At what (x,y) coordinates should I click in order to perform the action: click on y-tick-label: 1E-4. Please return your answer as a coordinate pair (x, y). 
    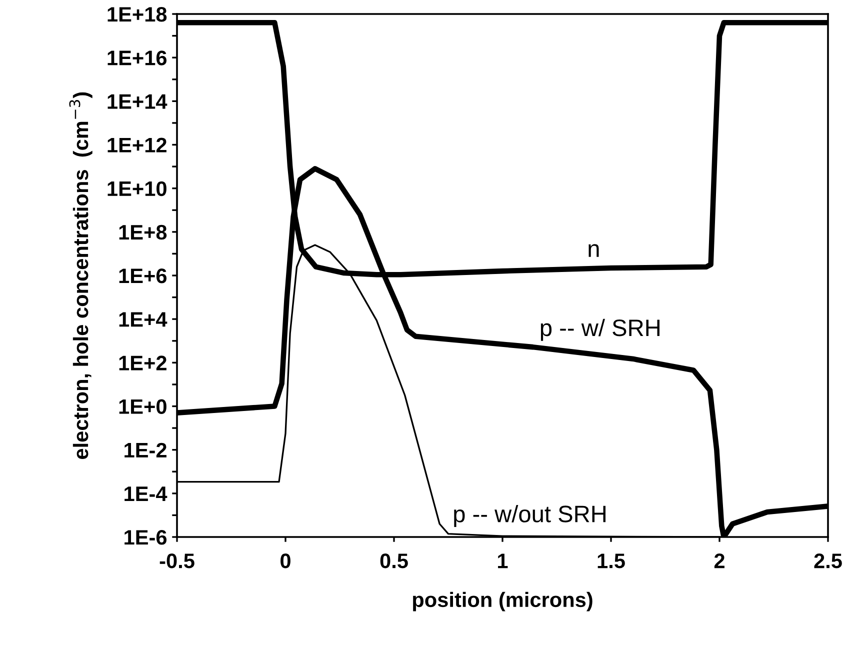
    Looking at the image, I should click on (146, 493).